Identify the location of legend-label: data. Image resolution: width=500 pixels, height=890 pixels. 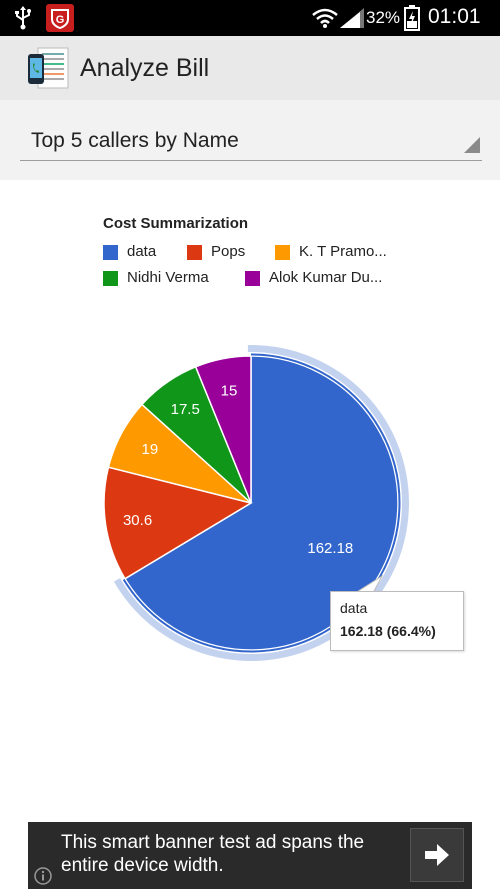
(142, 251).